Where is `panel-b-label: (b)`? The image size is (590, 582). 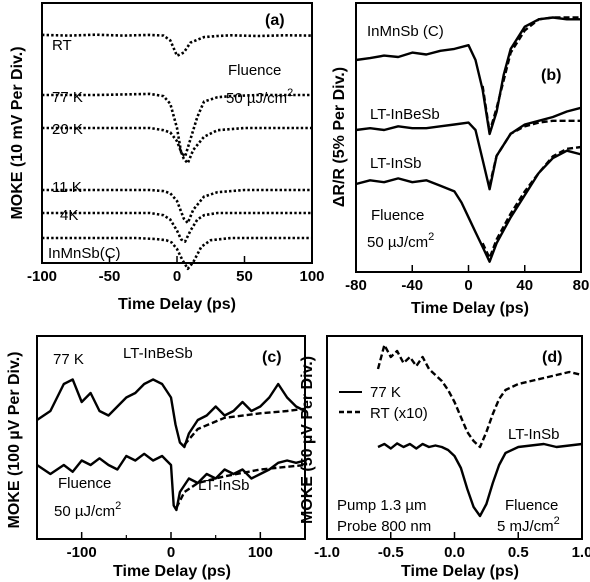 panel-b-label: (b) is located at coordinates (551, 75).